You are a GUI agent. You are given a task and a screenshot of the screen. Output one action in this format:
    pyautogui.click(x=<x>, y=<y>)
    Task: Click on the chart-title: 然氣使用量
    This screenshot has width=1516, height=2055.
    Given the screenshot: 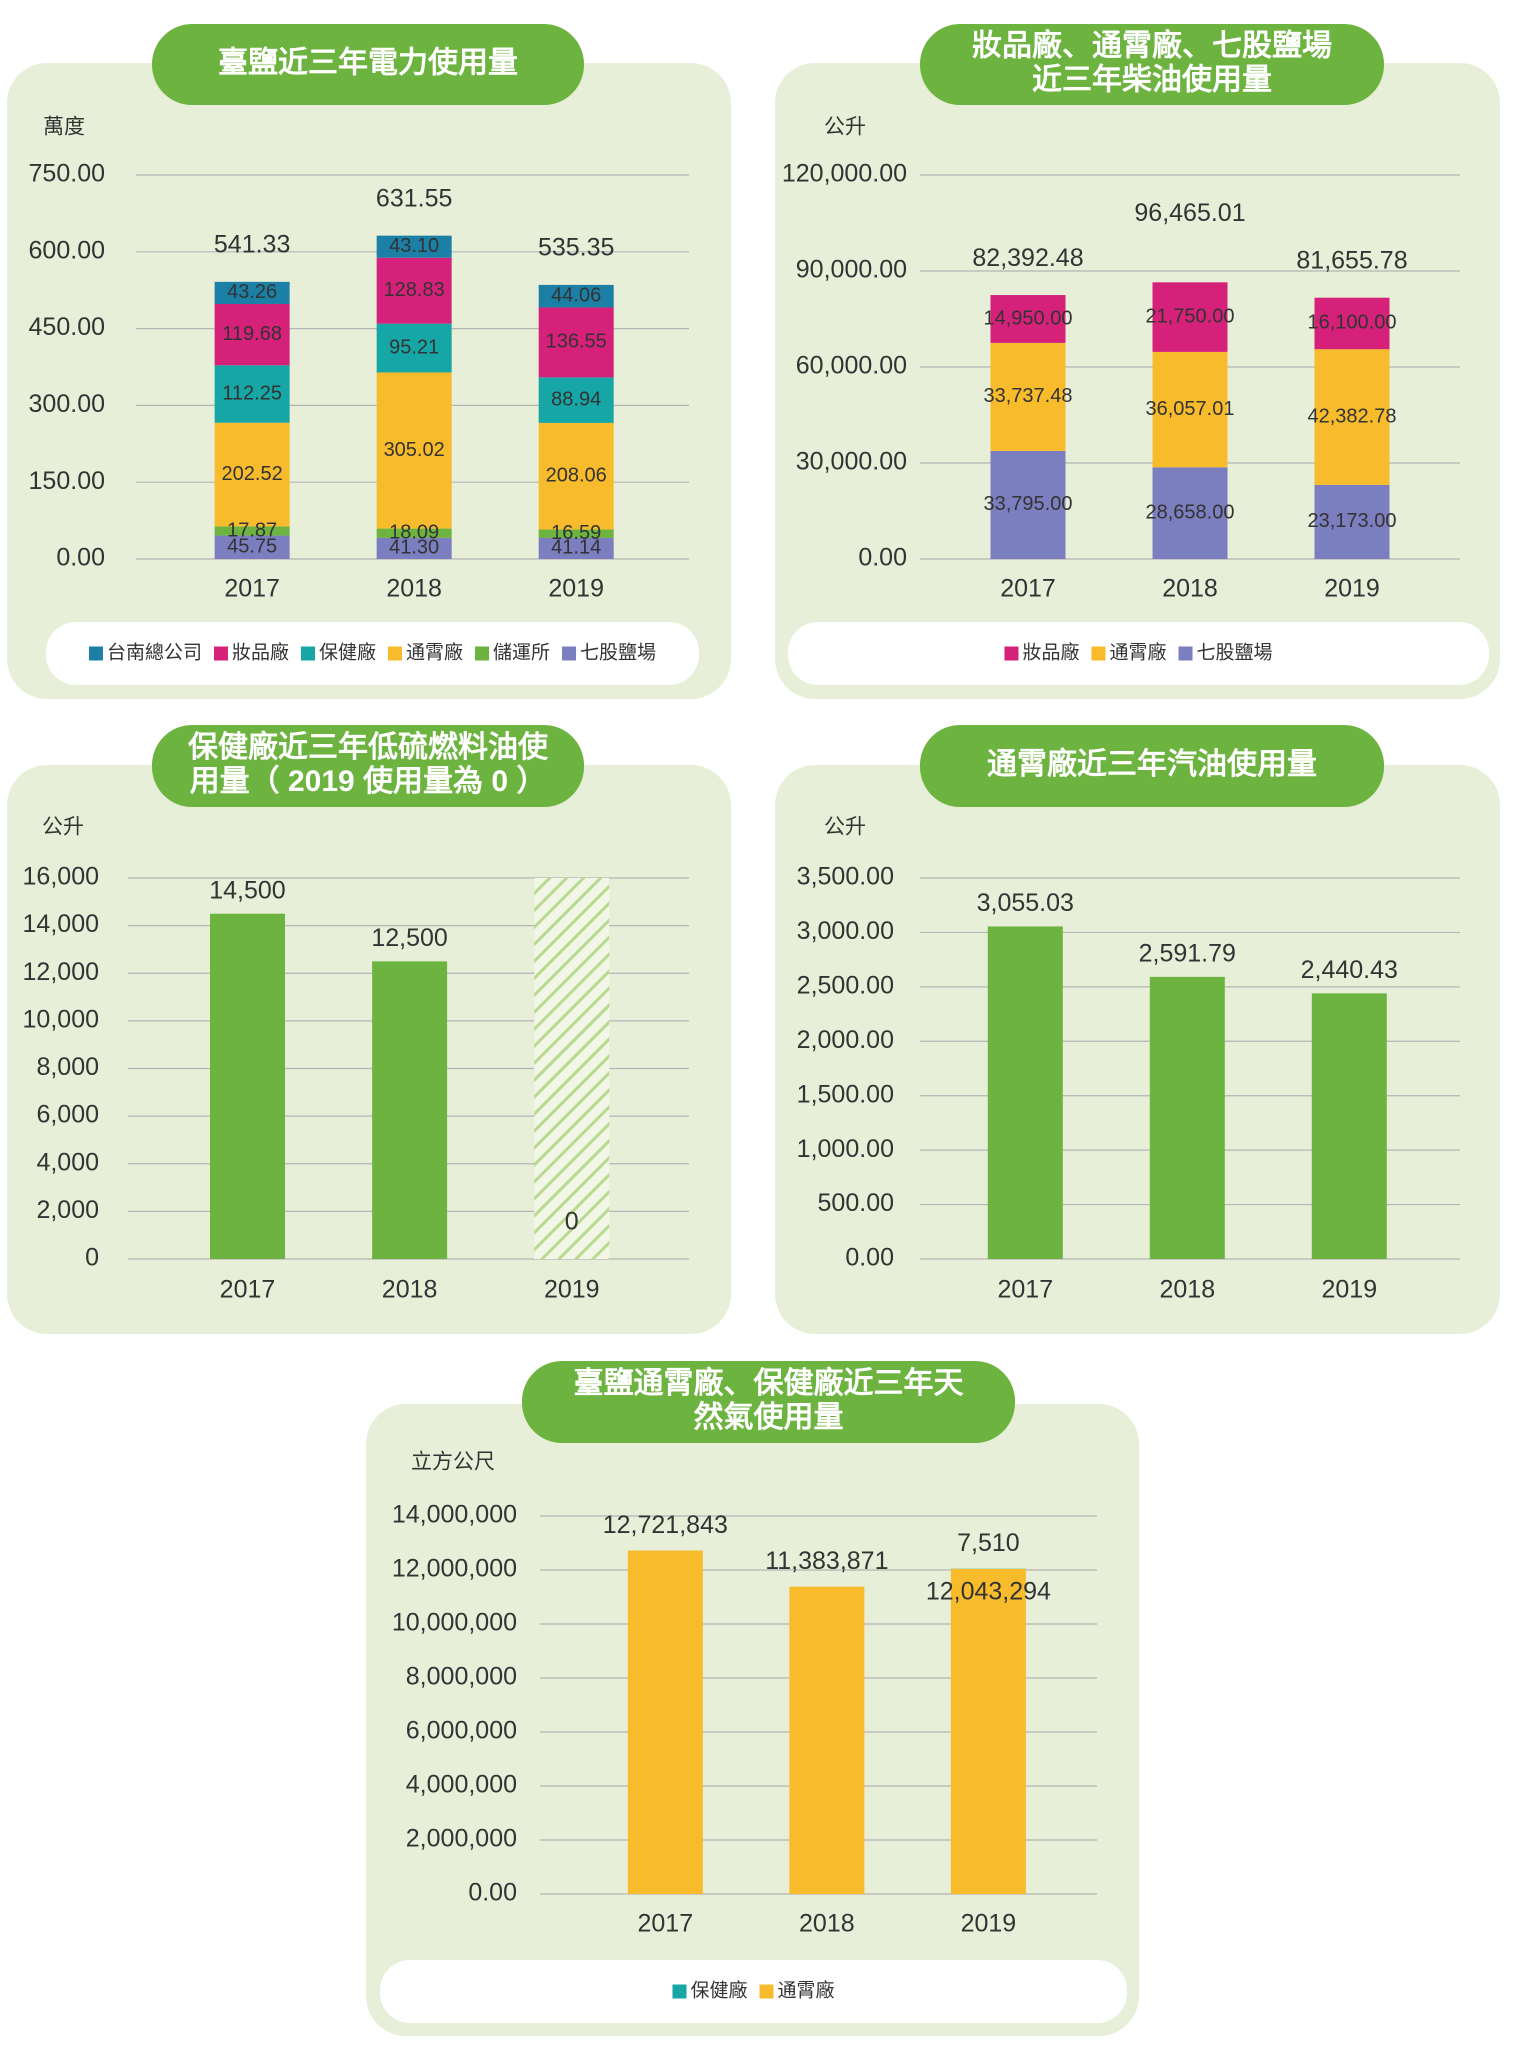 What is the action you would take?
    pyautogui.click(x=769, y=1417)
    